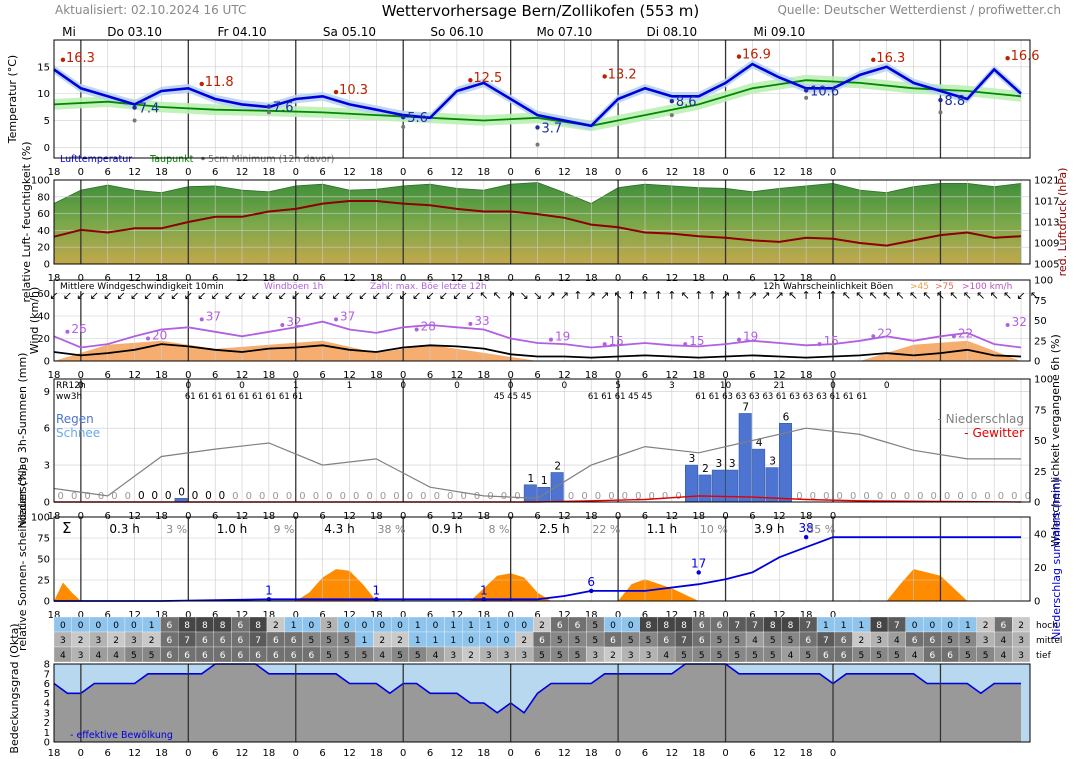 Image resolution: width=1081 pixels, height=759 pixels. Describe the element at coordinates (447, 529) in the screenshot. I see `sunshine-day-hours: 0.9 h` at that location.